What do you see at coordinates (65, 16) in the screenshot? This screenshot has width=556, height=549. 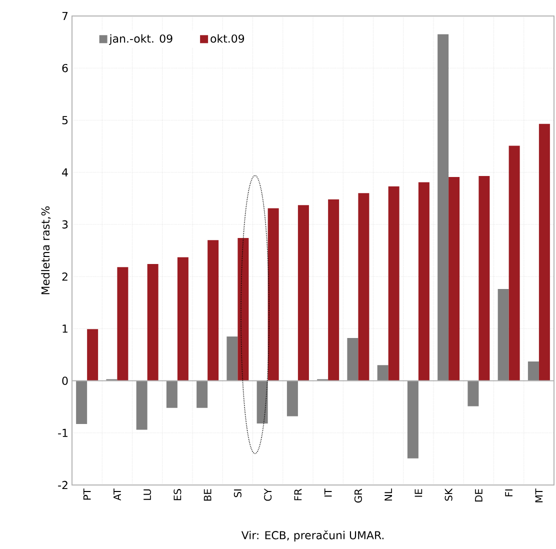 I see `y-tick-label: 7` at bounding box center [65, 16].